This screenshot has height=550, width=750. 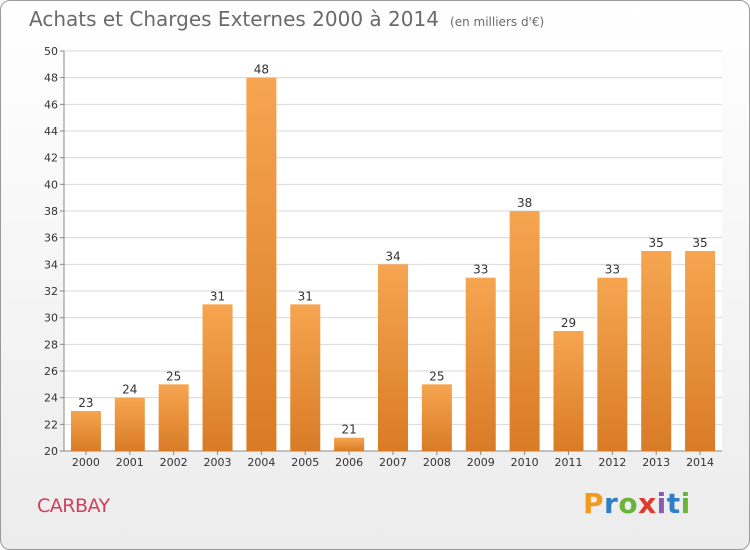 I want to click on value-label-2014: 35, so click(x=699, y=243).